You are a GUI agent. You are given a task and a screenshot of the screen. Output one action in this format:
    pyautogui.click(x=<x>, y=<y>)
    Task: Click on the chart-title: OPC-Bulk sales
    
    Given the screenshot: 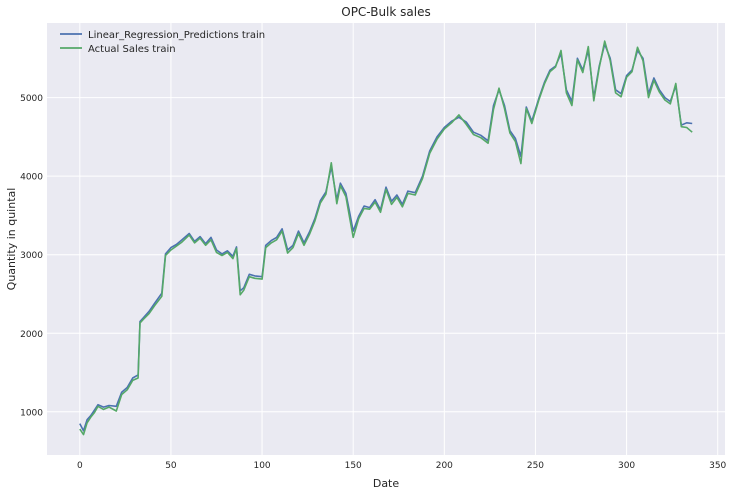 What is the action you would take?
    pyautogui.click(x=385, y=12)
    